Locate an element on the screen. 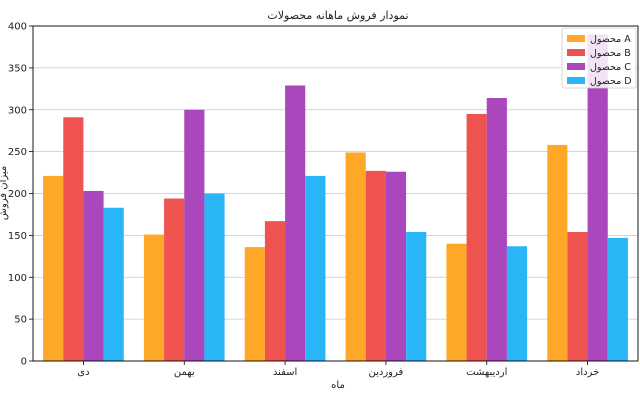  x-tick-label: دی is located at coordinates (83, 372).